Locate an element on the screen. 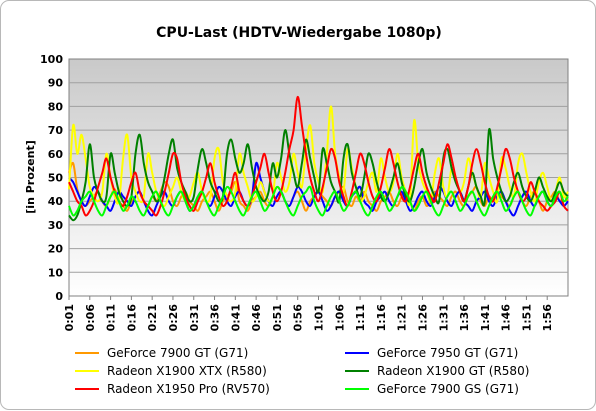  legend-label: GeForce 7900 GT (G71) is located at coordinates (177, 353).